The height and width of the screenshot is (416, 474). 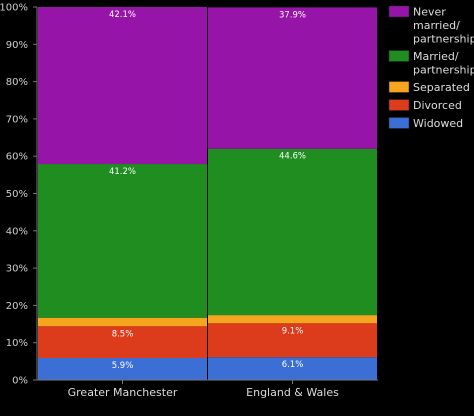 I want to click on y-tick-label: 70%, so click(x=17, y=119).